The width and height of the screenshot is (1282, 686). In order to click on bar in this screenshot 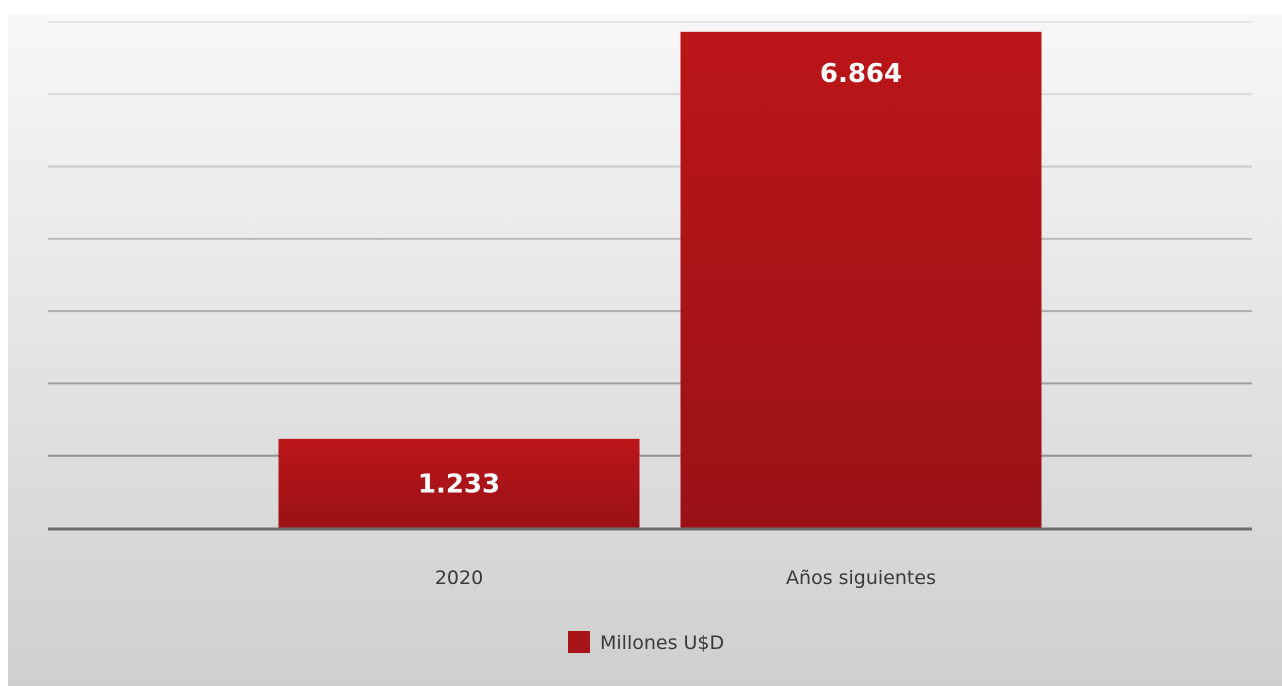, I will do `click(459, 483)`.